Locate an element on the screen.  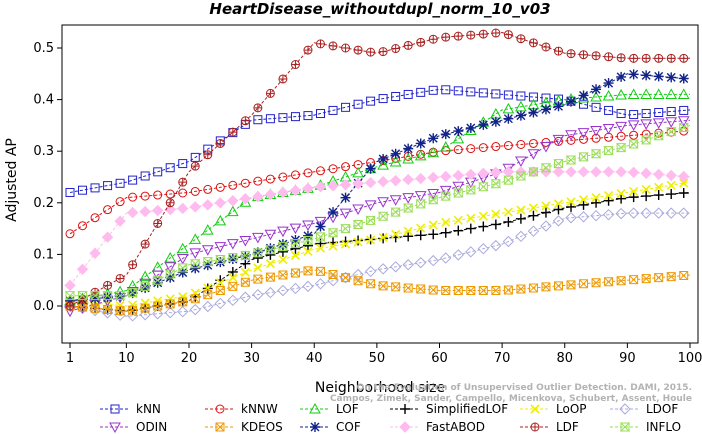
x-tick-label: 70 is located at coordinates (502, 358).